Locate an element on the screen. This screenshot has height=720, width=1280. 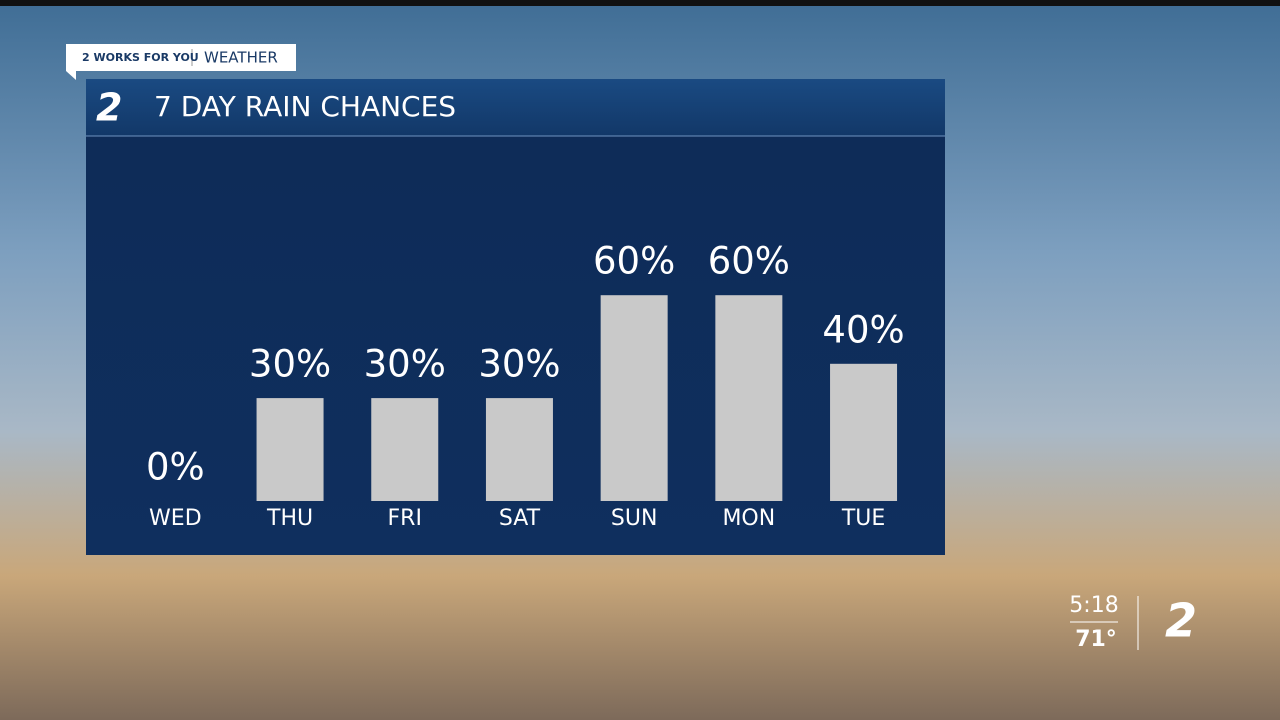
x-tick-label: MON is located at coordinates (748, 518).